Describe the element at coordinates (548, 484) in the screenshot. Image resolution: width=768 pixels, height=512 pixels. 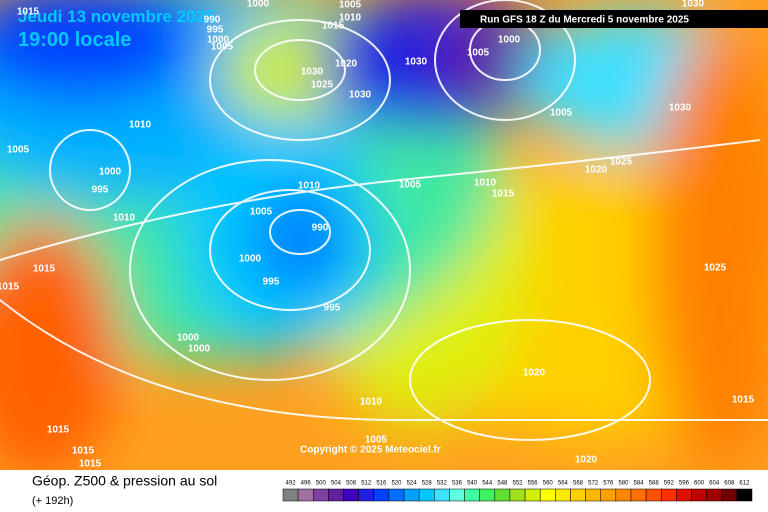
I see `scale-label: 560` at that location.